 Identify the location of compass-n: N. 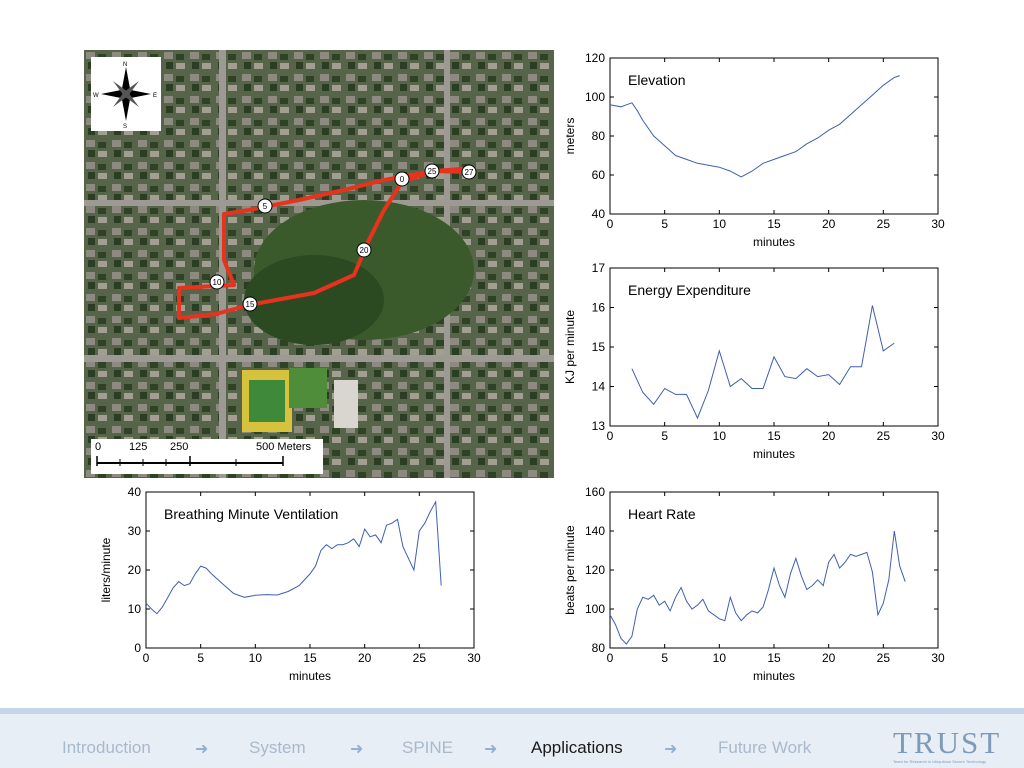
(125, 65).